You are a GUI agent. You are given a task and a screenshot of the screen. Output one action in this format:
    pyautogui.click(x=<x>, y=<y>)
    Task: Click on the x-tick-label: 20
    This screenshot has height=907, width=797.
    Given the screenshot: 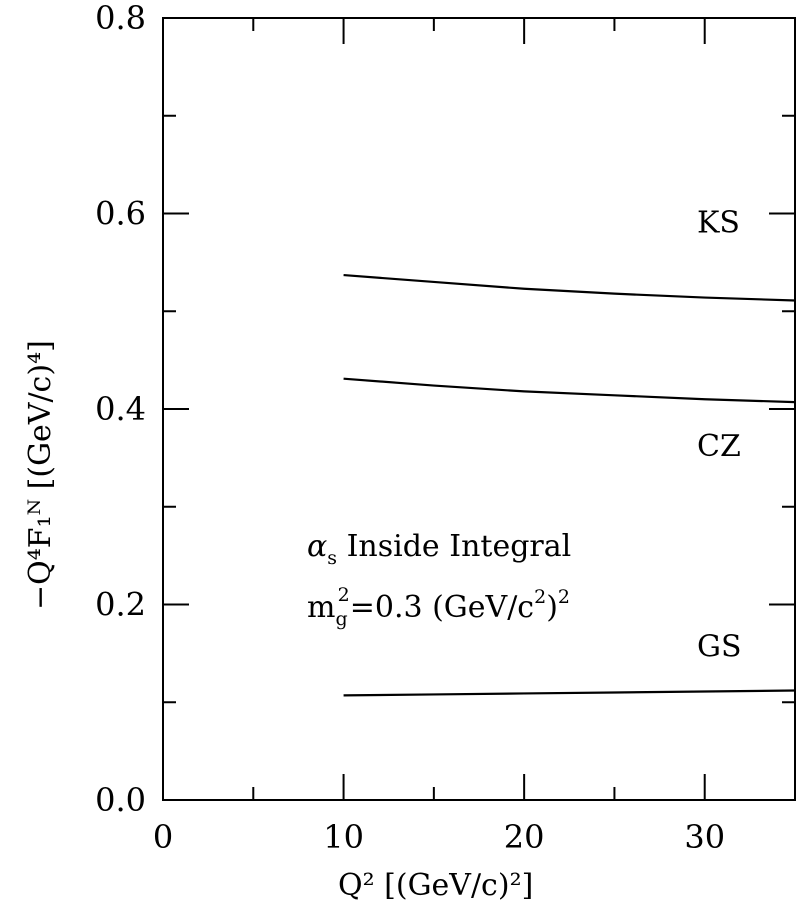 What is the action you would take?
    pyautogui.click(x=524, y=837)
    